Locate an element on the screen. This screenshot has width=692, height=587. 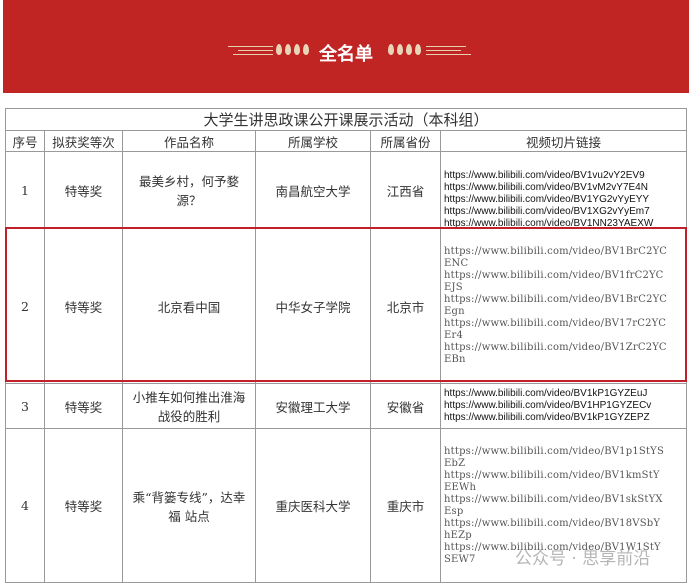
header-school: 所属学校 is located at coordinates (313, 141).